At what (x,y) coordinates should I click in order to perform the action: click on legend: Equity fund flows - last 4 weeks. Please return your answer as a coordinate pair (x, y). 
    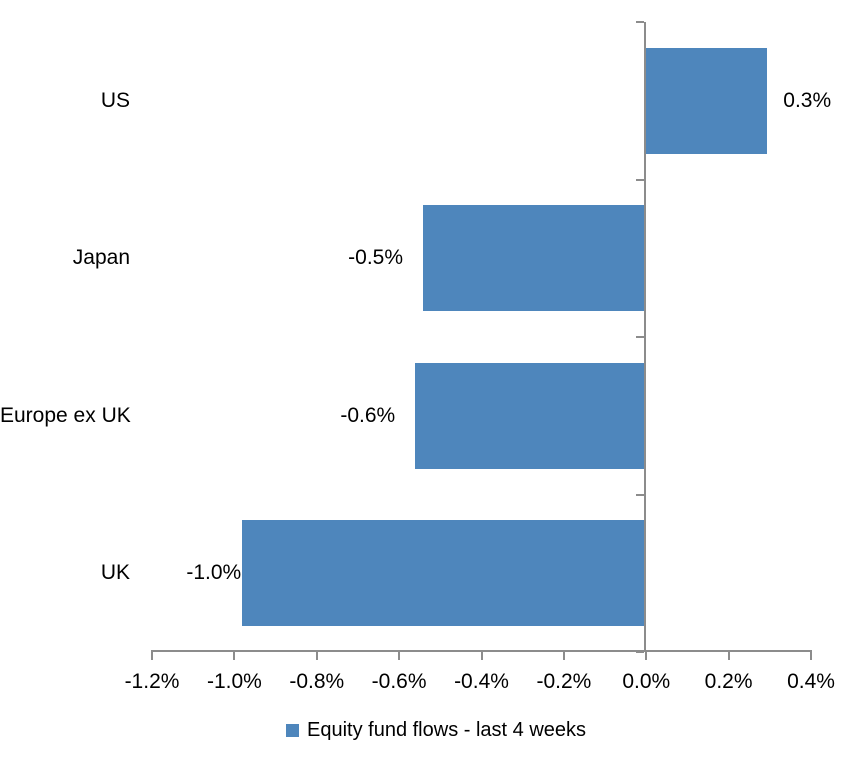
    Looking at the image, I should click on (436, 730).